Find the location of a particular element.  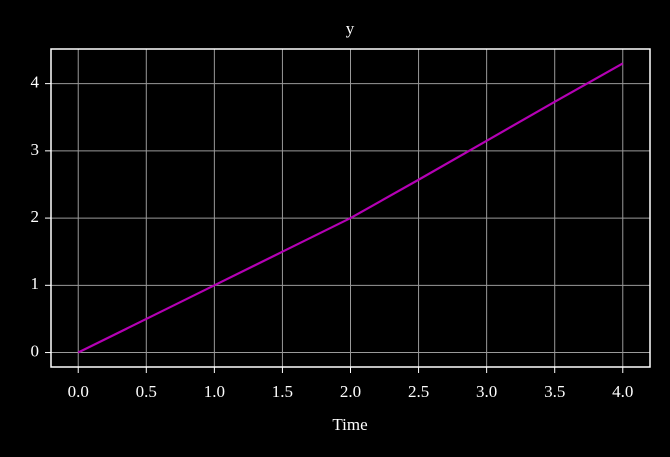

x-tick-label: 1.5 is located at coordinates (282, 391).